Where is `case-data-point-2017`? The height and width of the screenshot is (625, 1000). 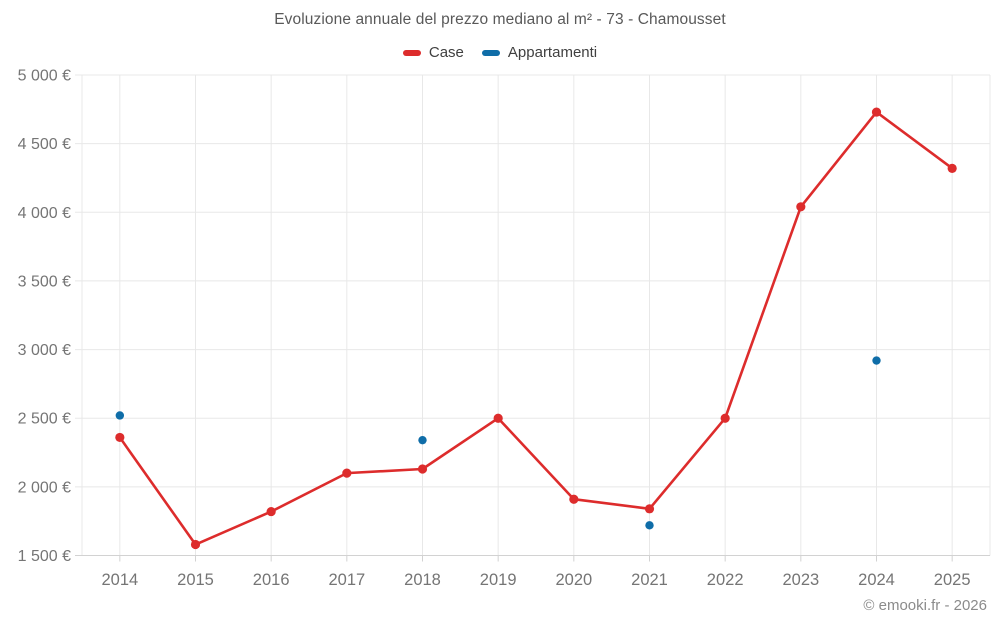 case-data-point-2017 is located at coordinates (347, 473).